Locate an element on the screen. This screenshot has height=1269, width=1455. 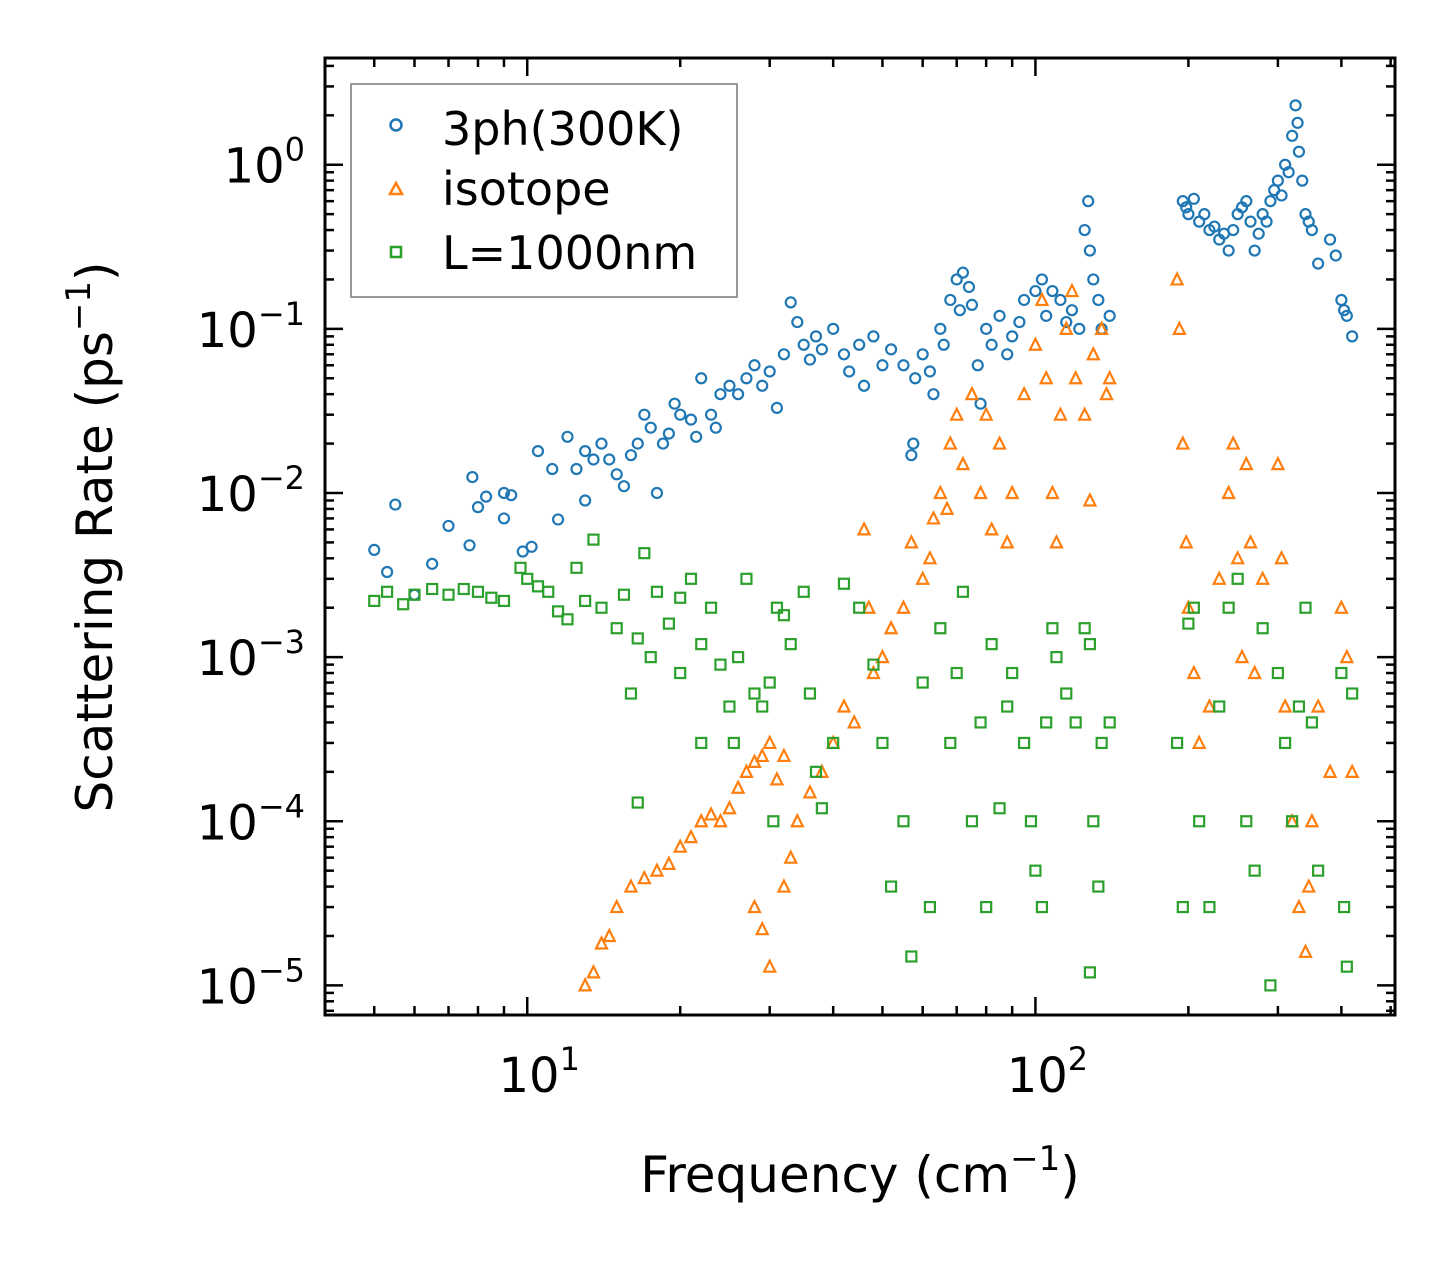
legend-label-l1000nm: L=1000nm is located at coordinates (569, 253).